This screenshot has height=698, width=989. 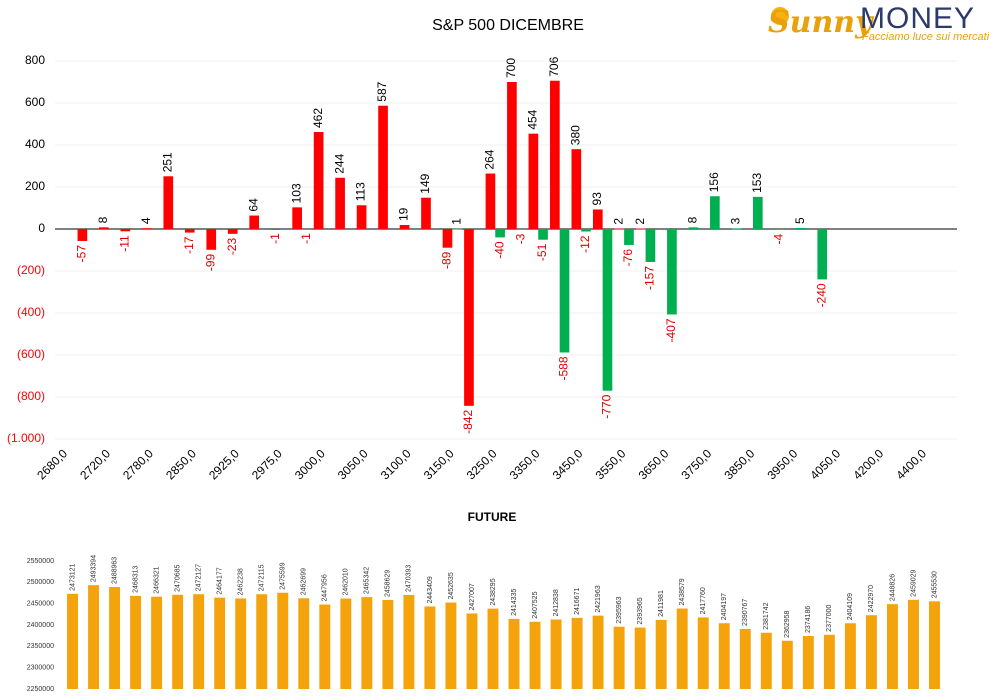 What do you see at coordinates (654, 464) in the screenshot?
I see `x-tick-label: 3650,0` at bounding box center [654, 464].